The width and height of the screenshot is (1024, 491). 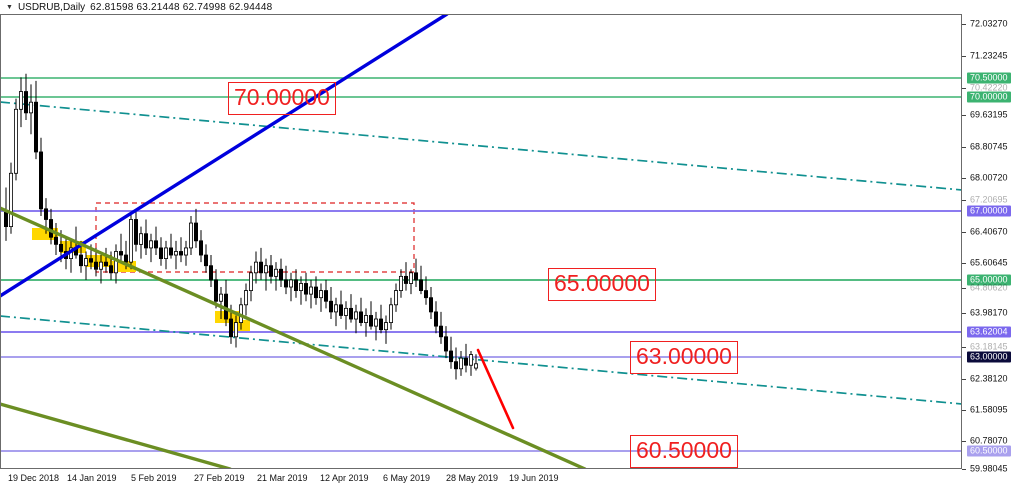 What do you see at coordinates (989, 287) in the screenshot?
I see `price-axis-label: 64.80620` at bounding box center [989, 287].